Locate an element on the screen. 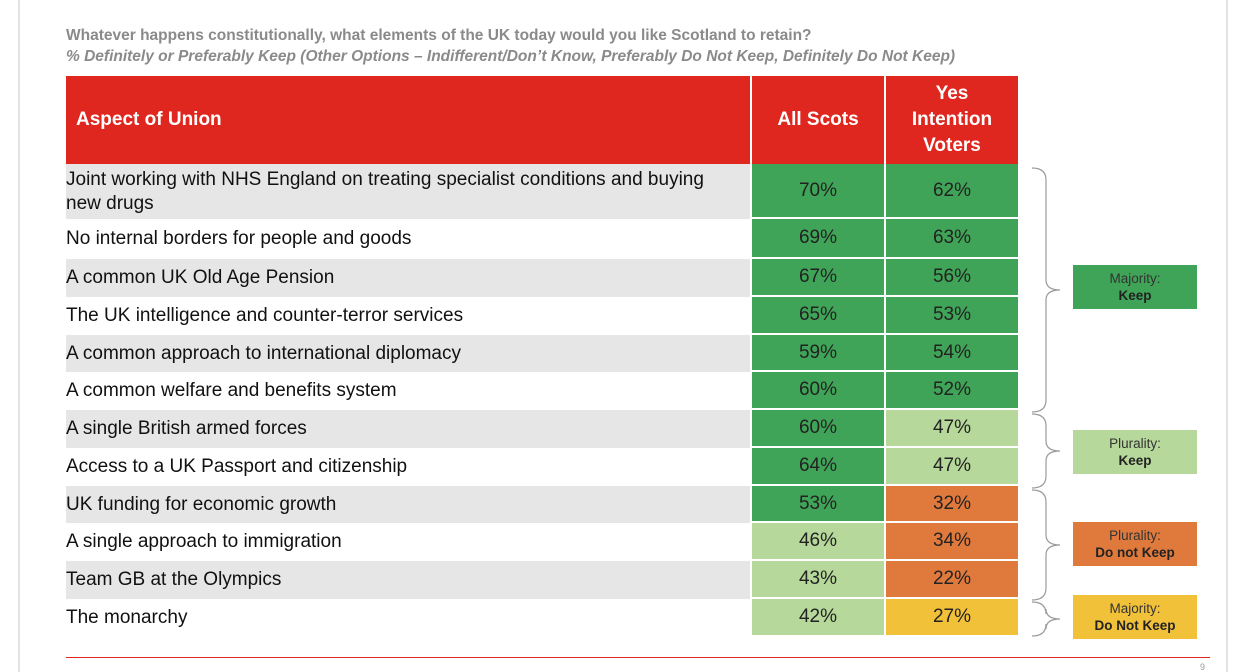  legend-line2: Do not Keep is located at coordinates (1135, 552).